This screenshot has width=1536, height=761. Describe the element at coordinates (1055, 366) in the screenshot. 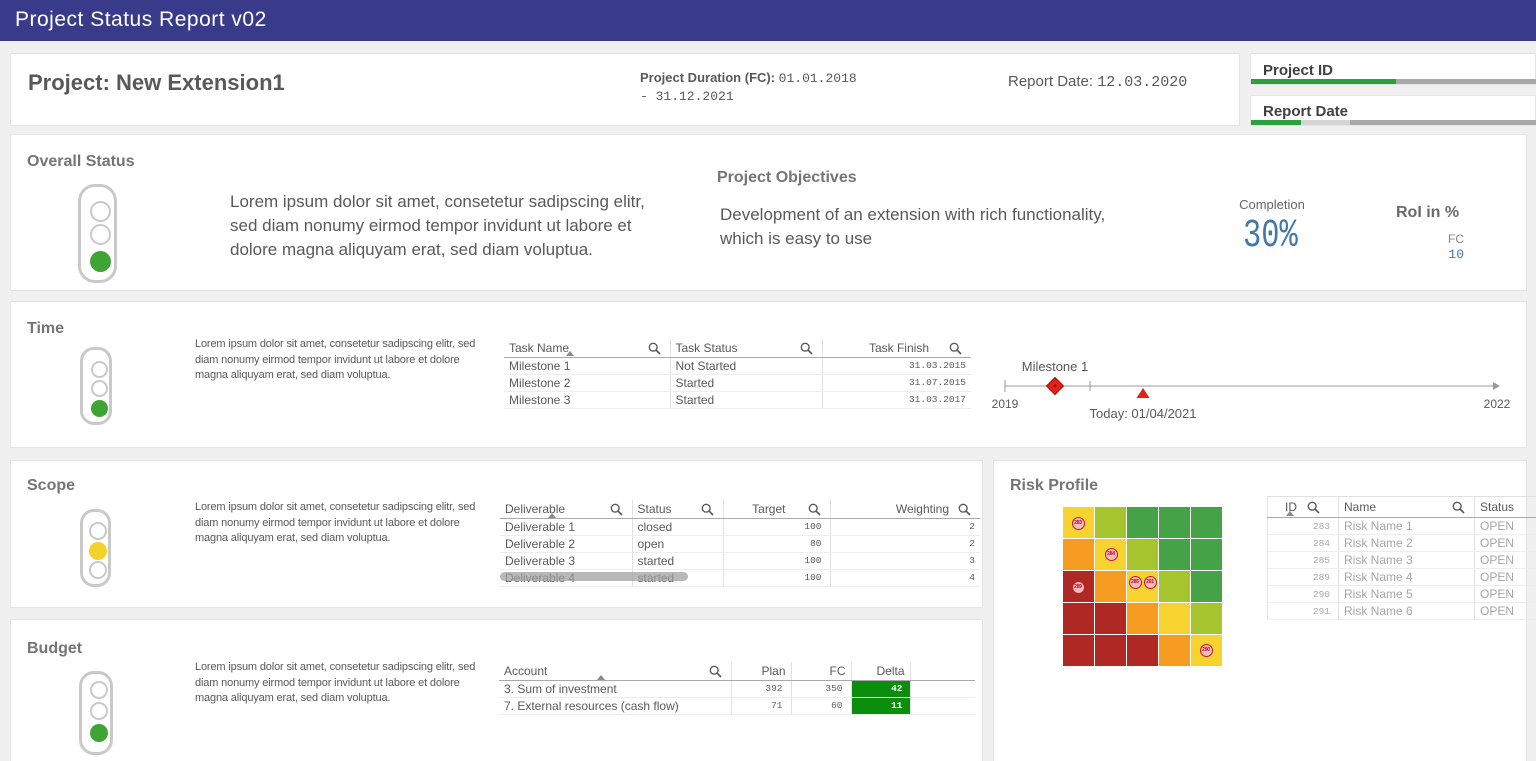

I see `svg-text: Milestone 1` at that location.